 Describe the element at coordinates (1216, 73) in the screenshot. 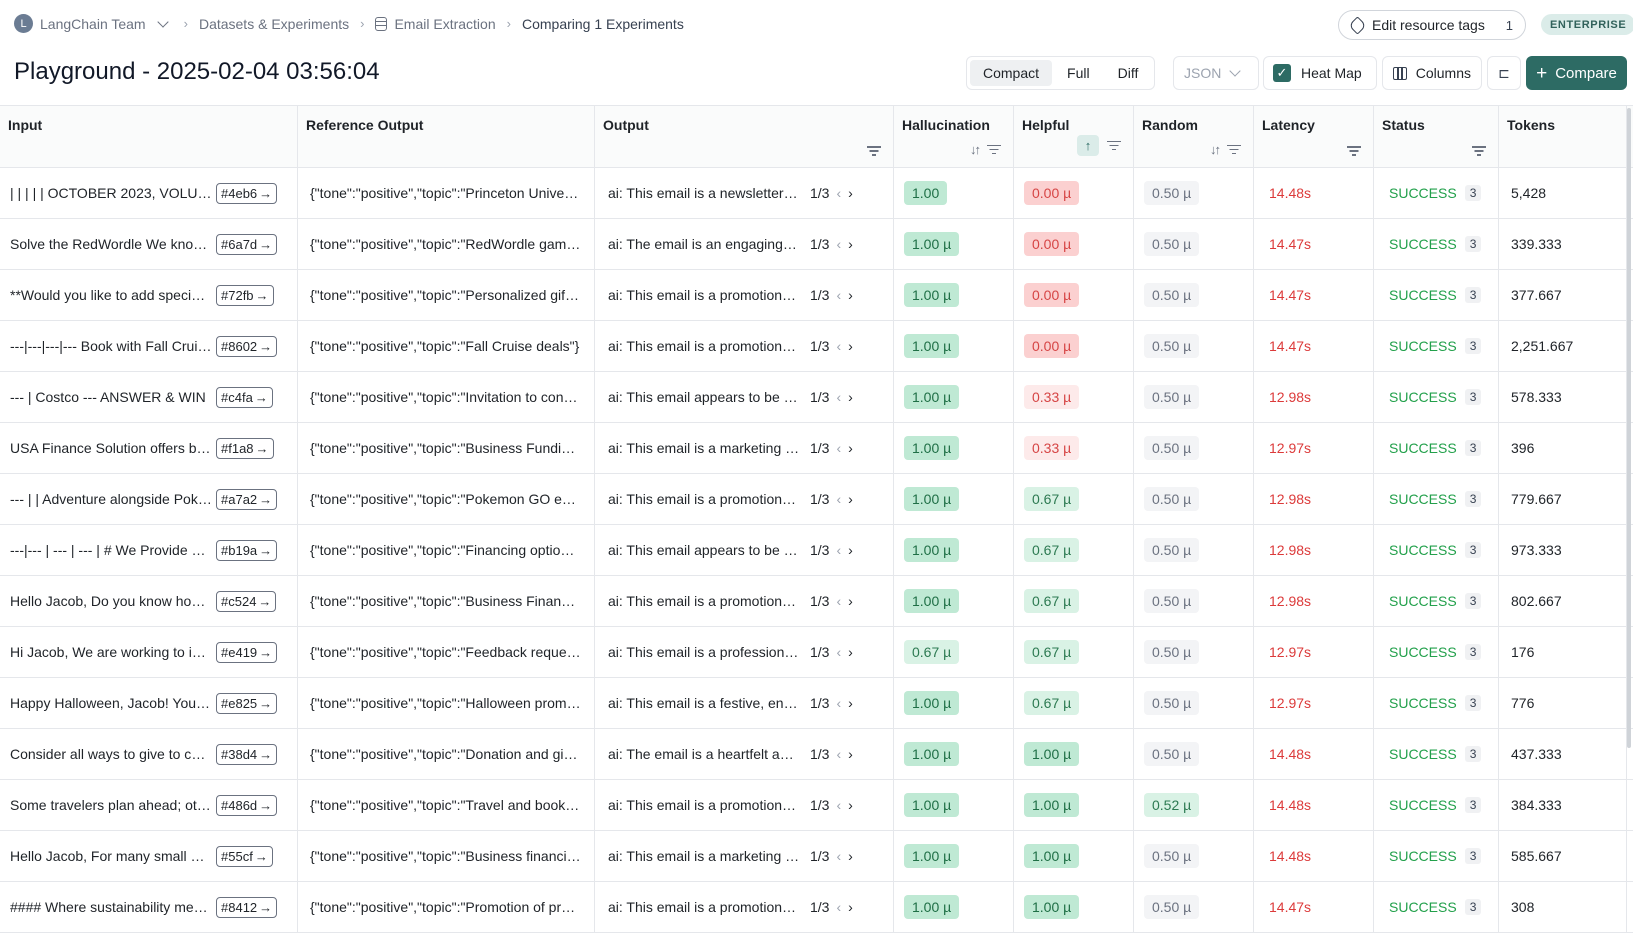

I see `format-select: JSON` at that location.